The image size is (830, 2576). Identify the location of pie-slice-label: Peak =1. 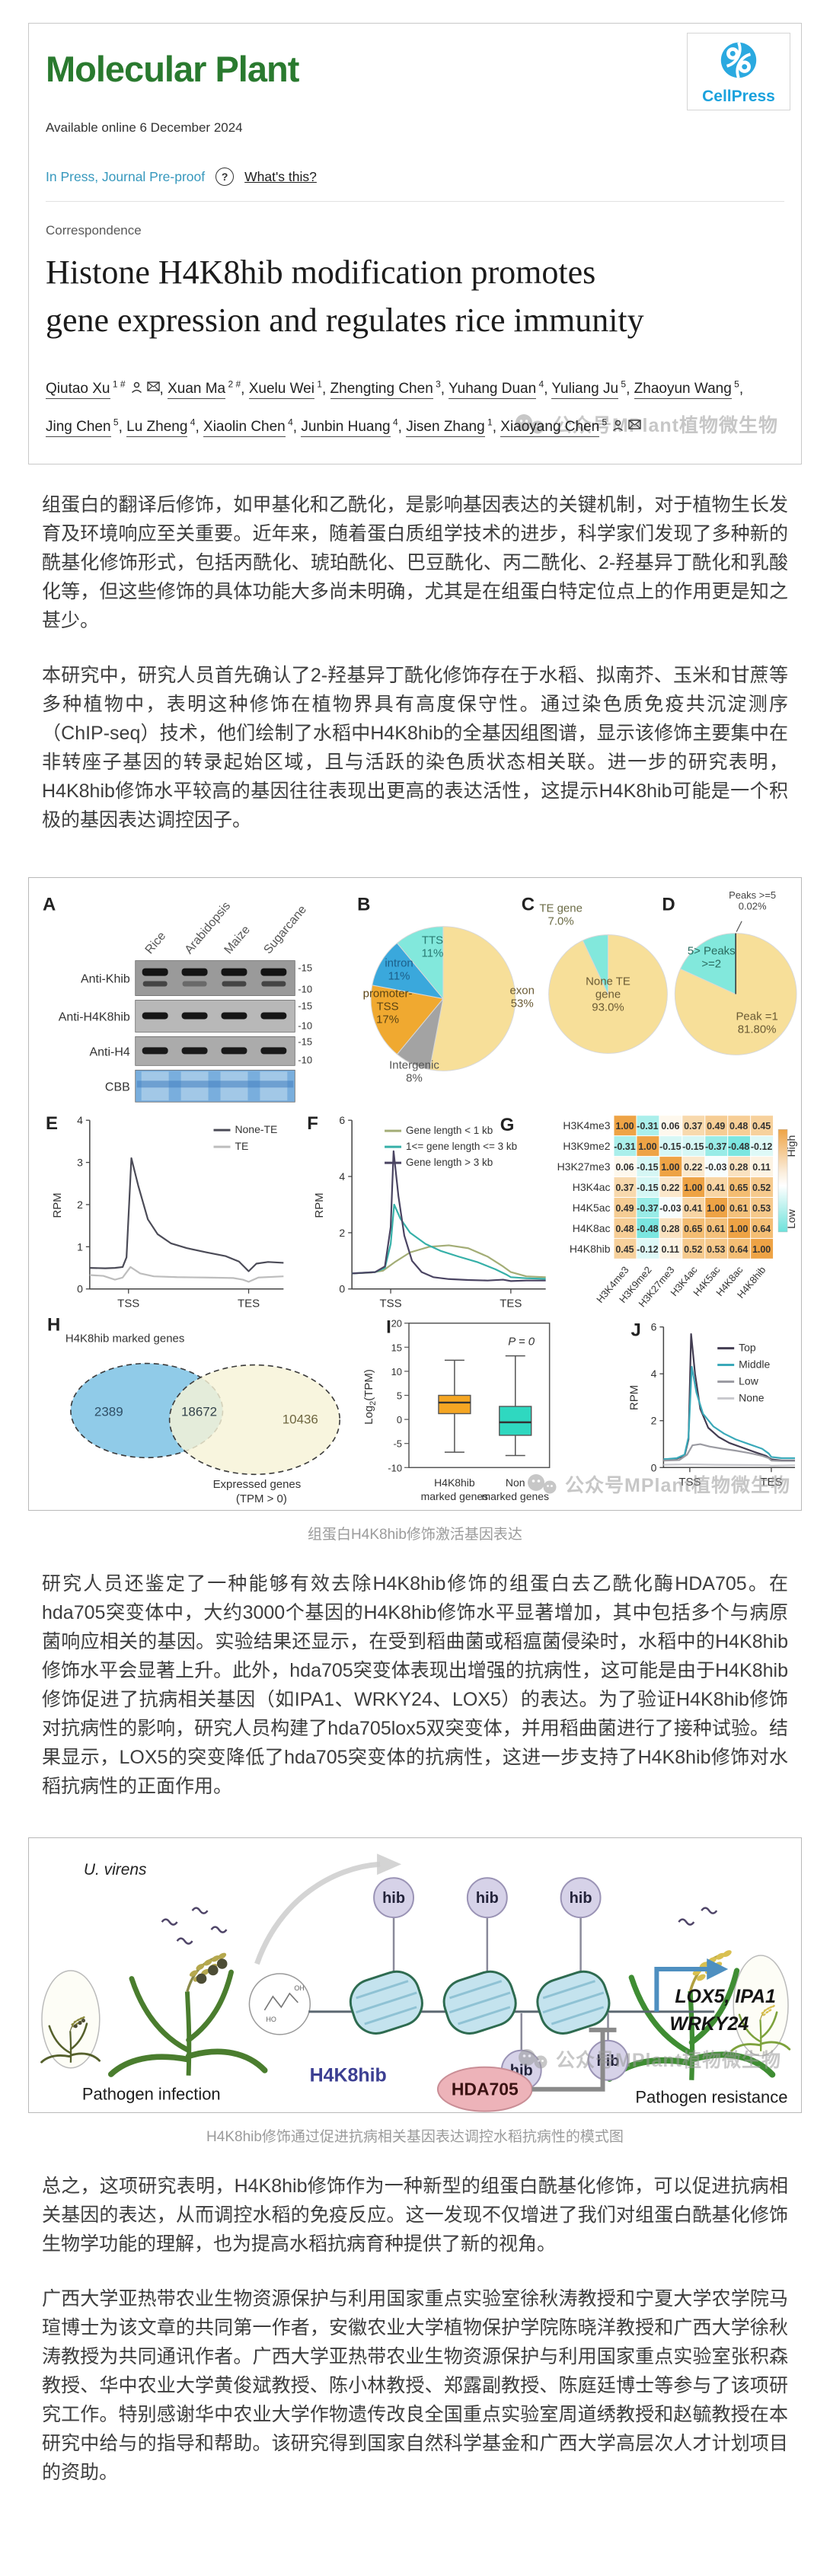
(756, 1016).